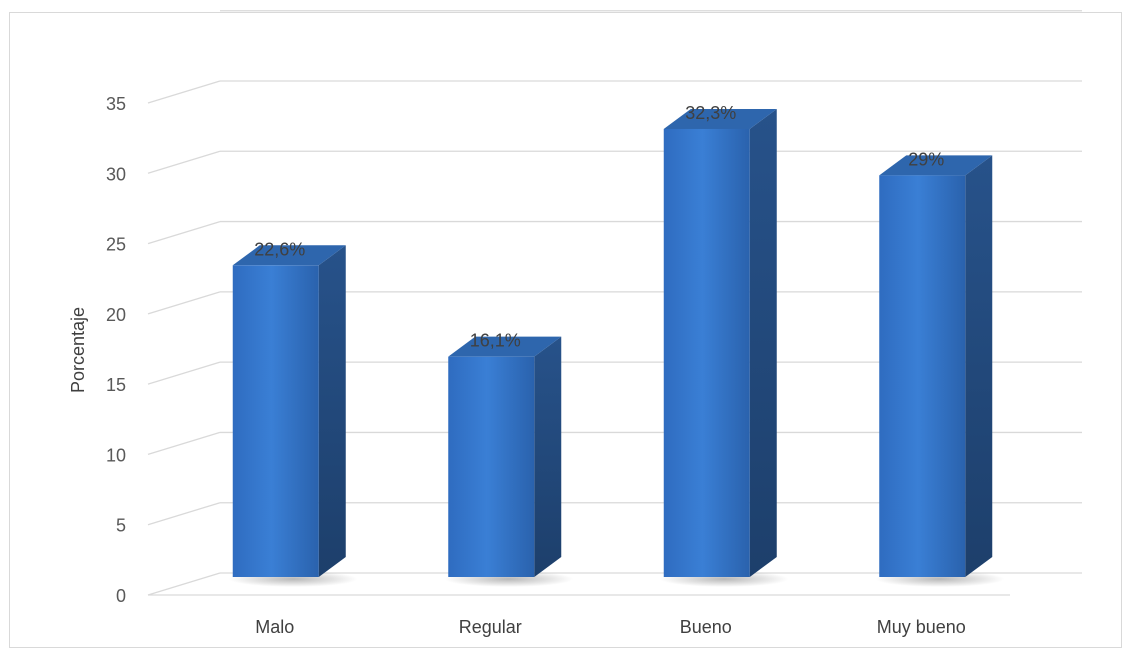 The height and width of the screenshot is (653, 1127). What do you see at coordinates (490, 627) in the screenshot?
I see `x-category-label: Regular` at bounding box center [490, 627].